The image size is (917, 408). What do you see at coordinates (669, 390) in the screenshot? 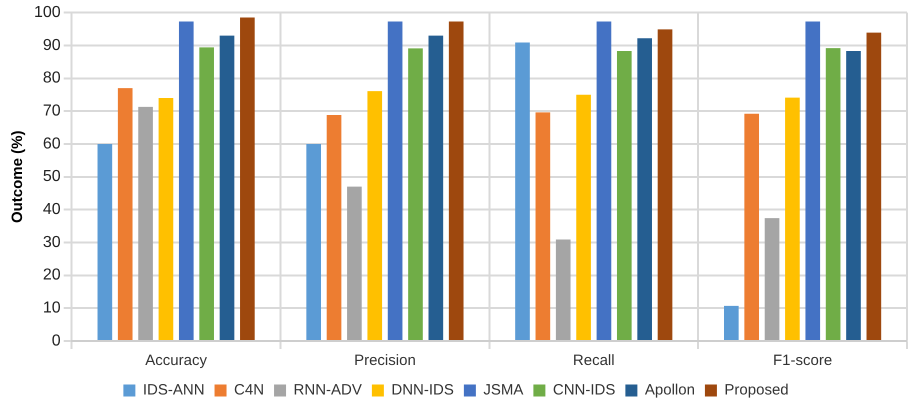
I see `legend-label: Apollon` at bounding box center [669, 390].